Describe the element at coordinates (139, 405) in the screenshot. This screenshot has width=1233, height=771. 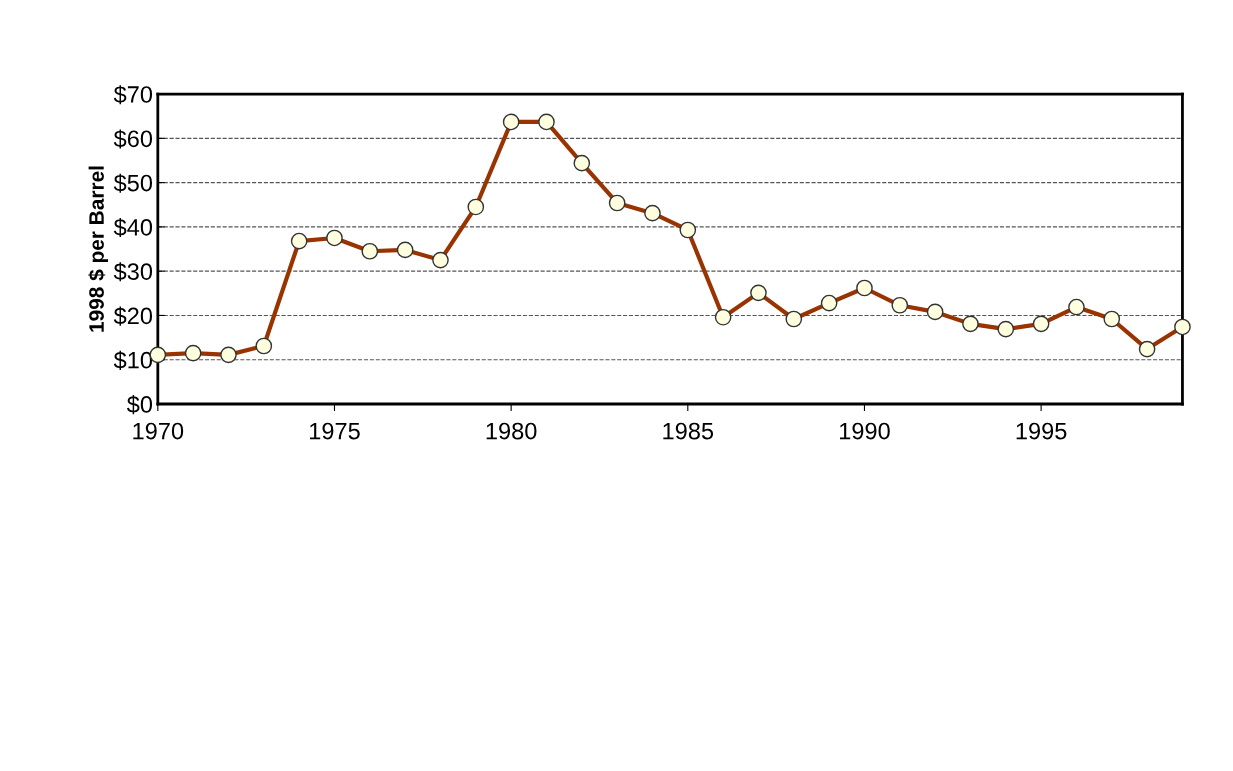
I see `y-tick-label: $0` at that location.